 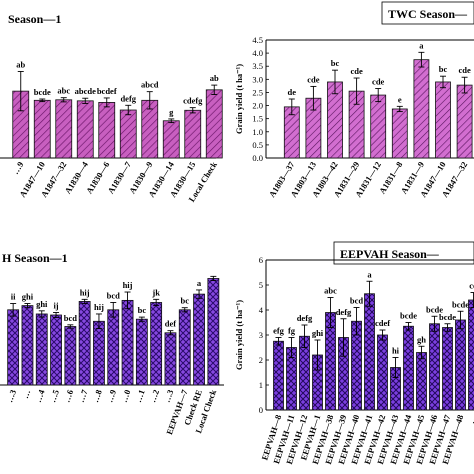 I want to click on x-tick-label: …0, so click(x=126, y=395).